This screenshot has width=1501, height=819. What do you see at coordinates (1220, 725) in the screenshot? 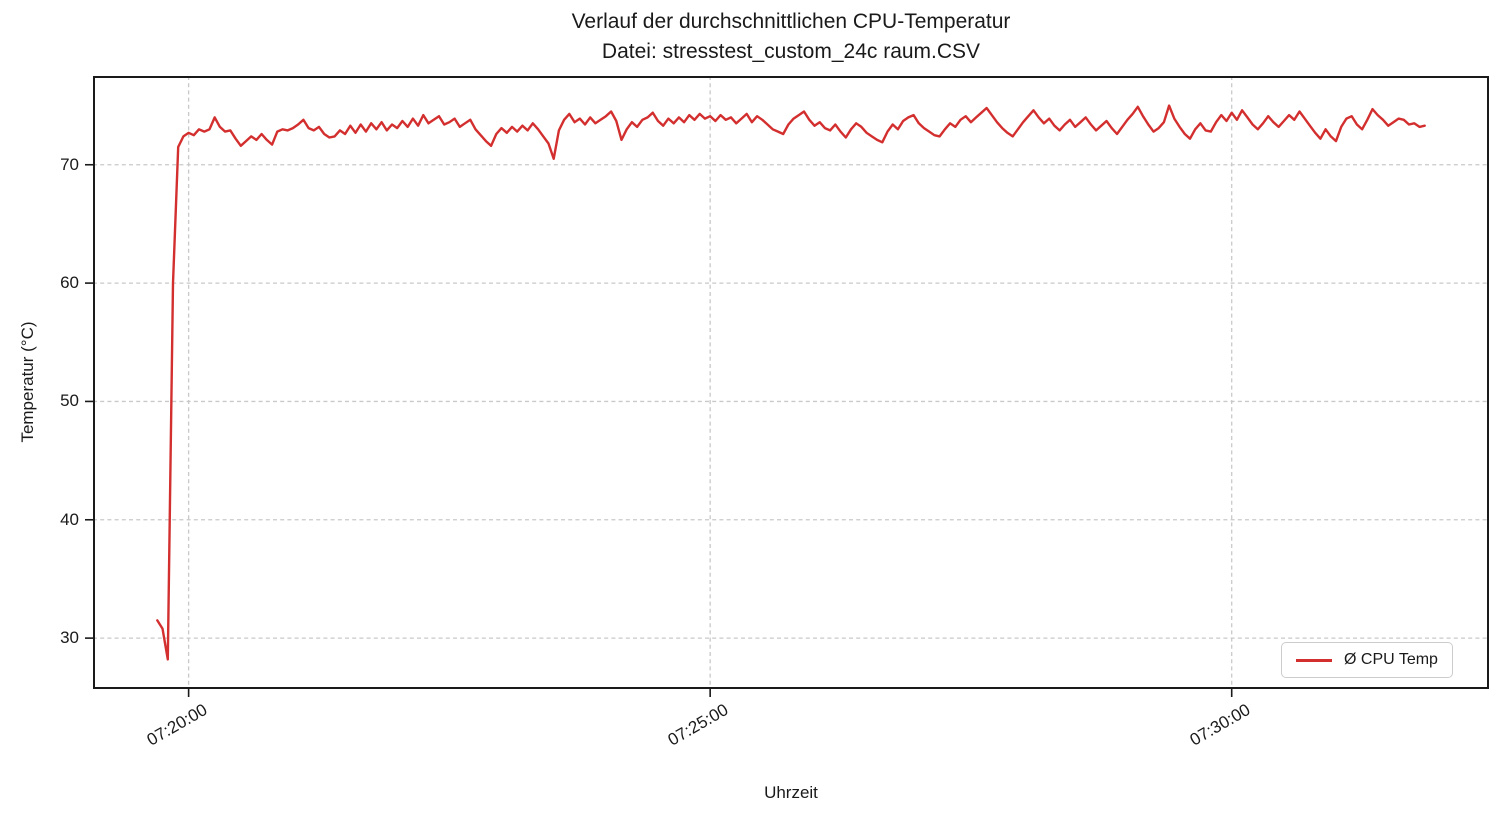
I see `x-tick-label: 07:30:00` at bounding box center [1220, 725].